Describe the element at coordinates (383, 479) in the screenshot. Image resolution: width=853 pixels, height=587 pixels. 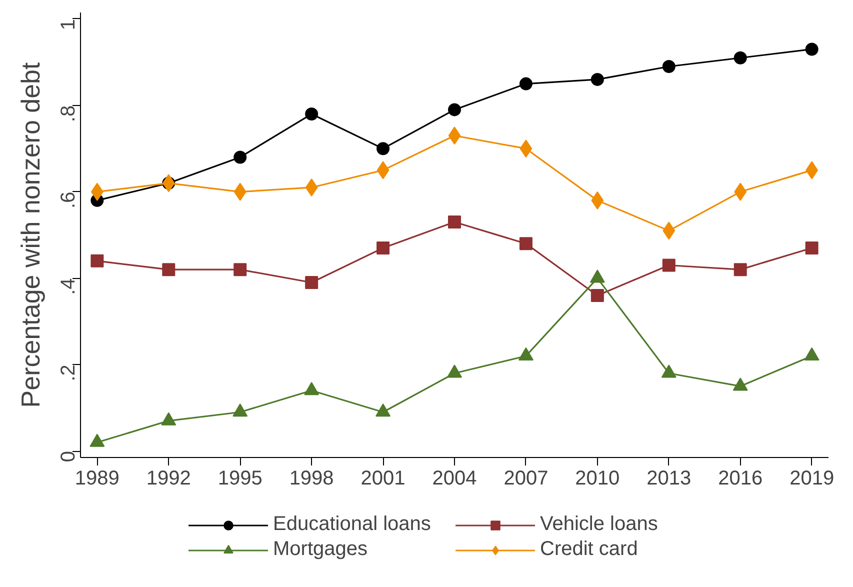
I see `x-tick-label: 2001` at that location.